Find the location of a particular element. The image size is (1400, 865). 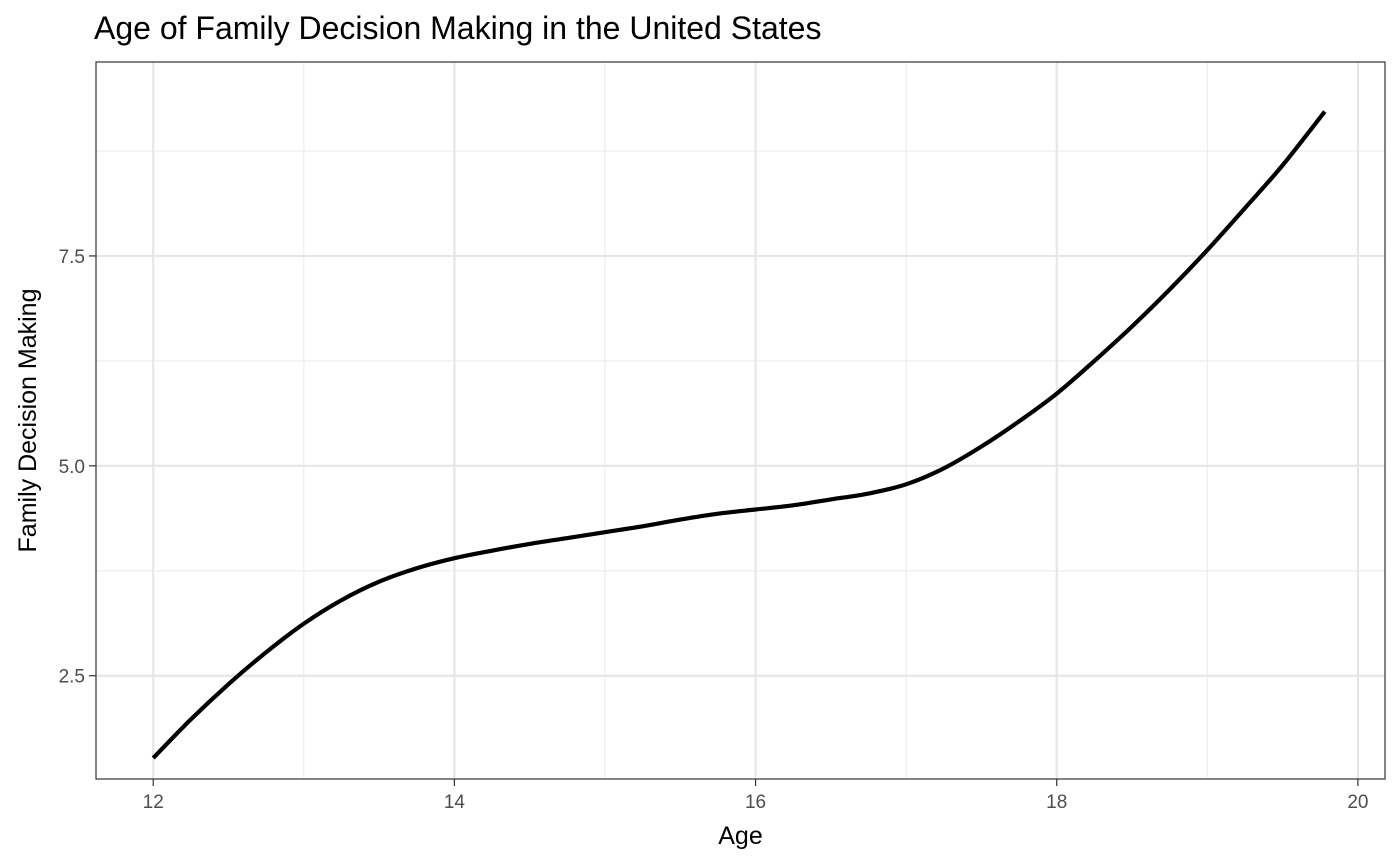

x-tick-label: 16 is located at coordinates (755, 802).